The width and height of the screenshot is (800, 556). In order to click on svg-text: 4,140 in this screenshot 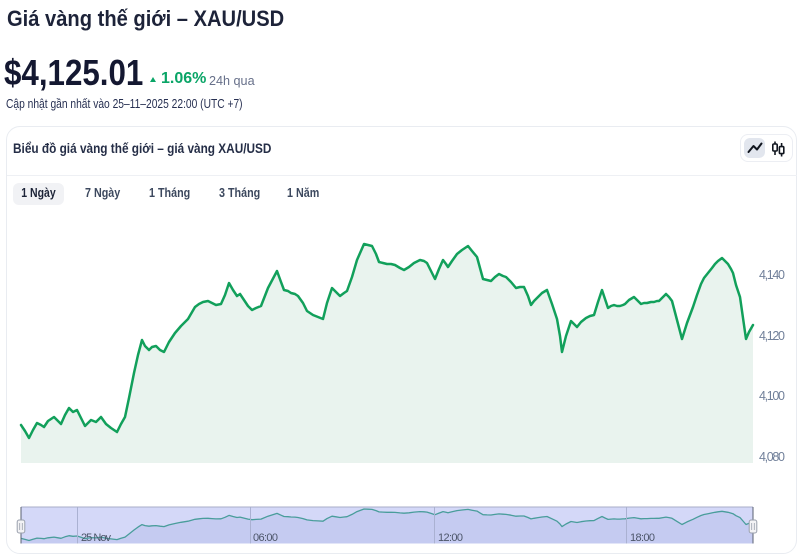, I will do `click(772, 275)`.